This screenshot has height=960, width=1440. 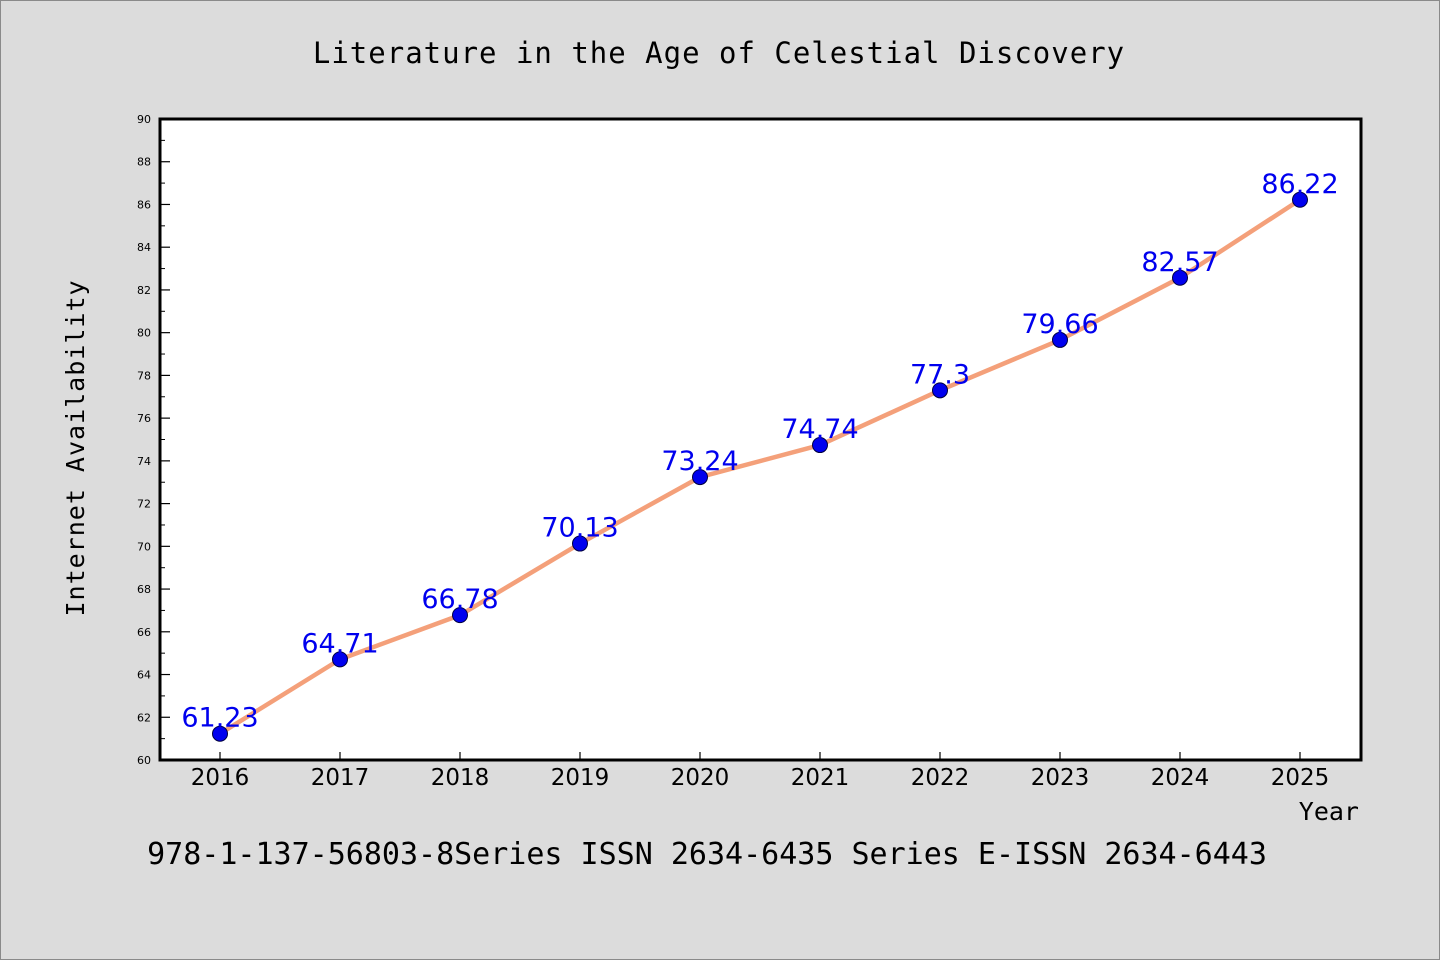 What do you see at coordinates (1300, 778) in the screenshot?
I see `x-tick-label: 2025` at bounding box center [1300, 778].